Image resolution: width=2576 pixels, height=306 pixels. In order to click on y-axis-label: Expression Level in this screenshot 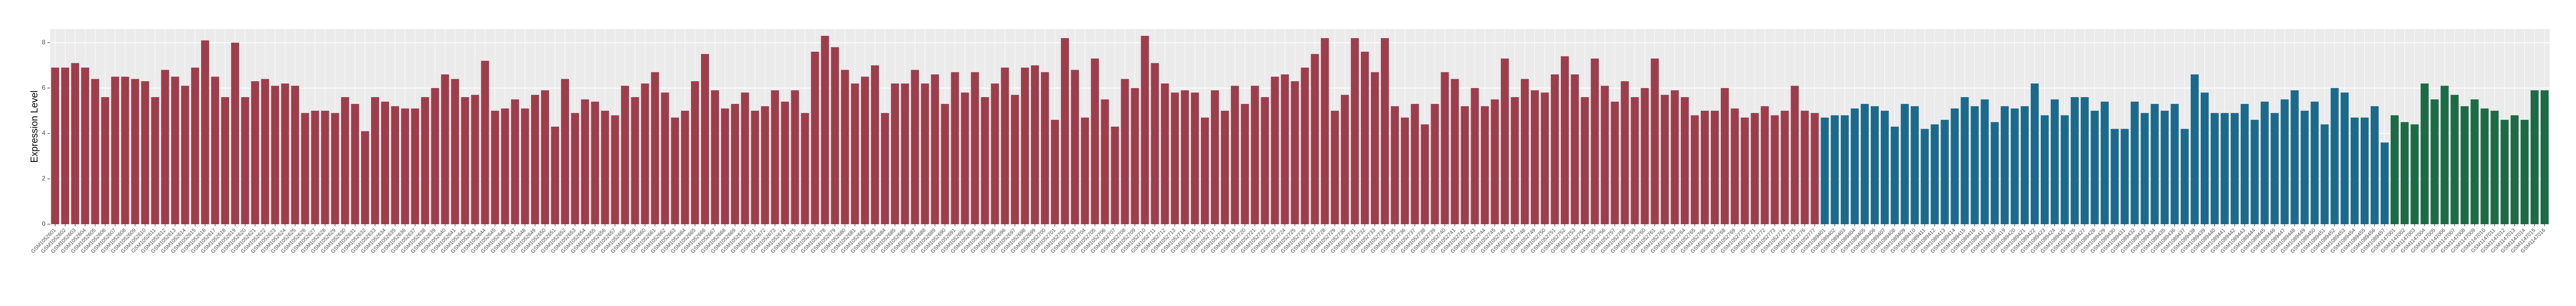, I will do `click(34, 126)`.